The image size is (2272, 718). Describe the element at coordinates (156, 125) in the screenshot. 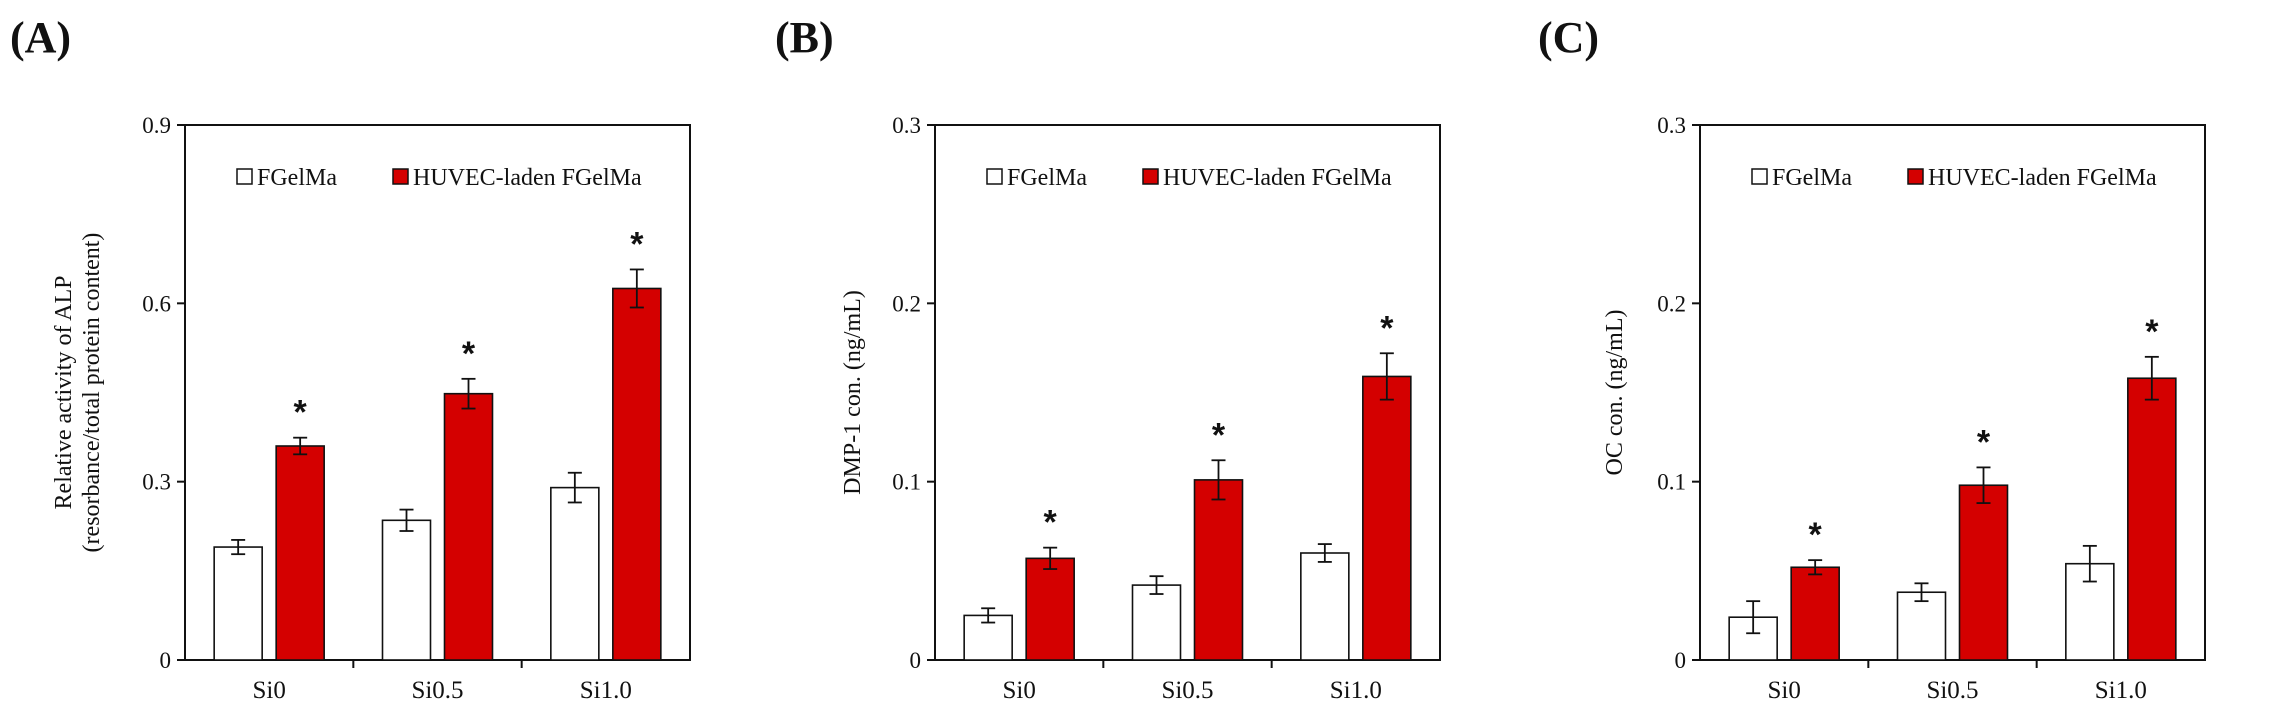

I see `y-tick-label: 0.9` at that location.